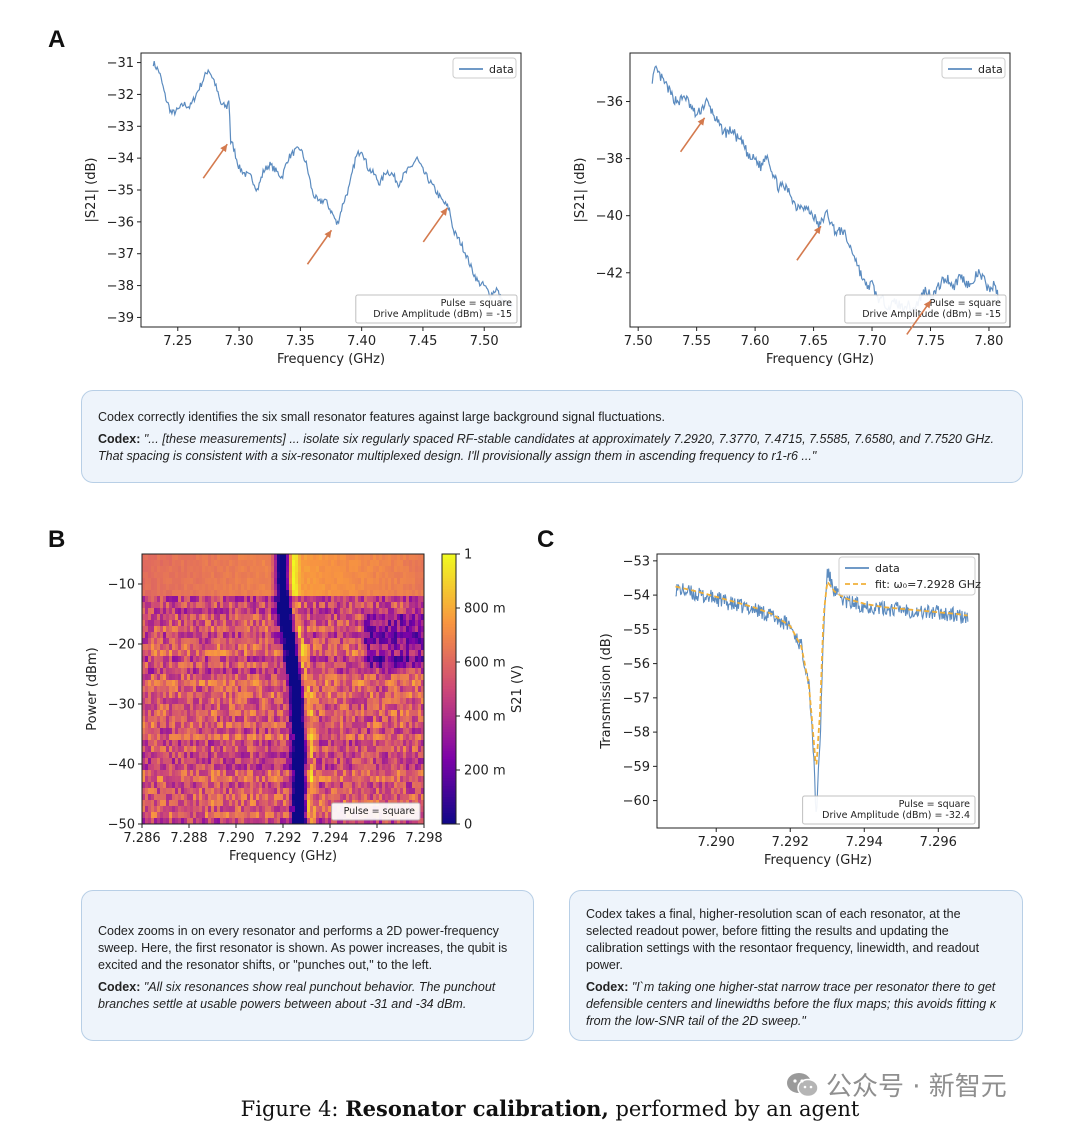 This screenshot has height=1129, width=1080. I want to click on c-ylabel: Transmission (dB), so click(606, 691).